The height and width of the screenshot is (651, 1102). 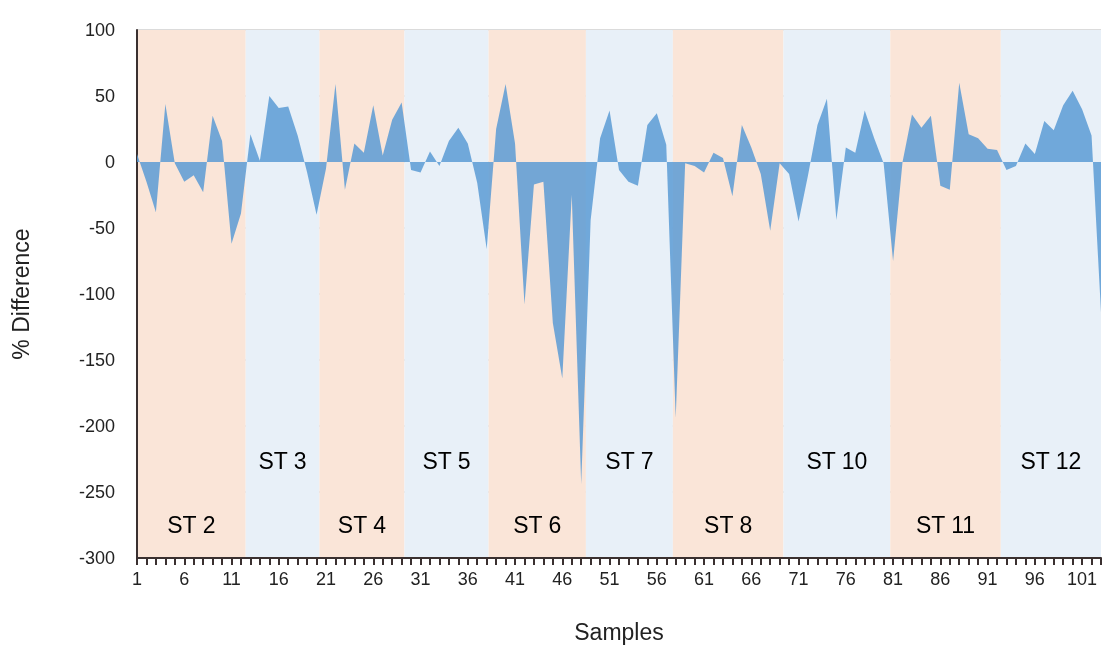 I want to click on y-tick-label: -150, so click(x=96, y=360).